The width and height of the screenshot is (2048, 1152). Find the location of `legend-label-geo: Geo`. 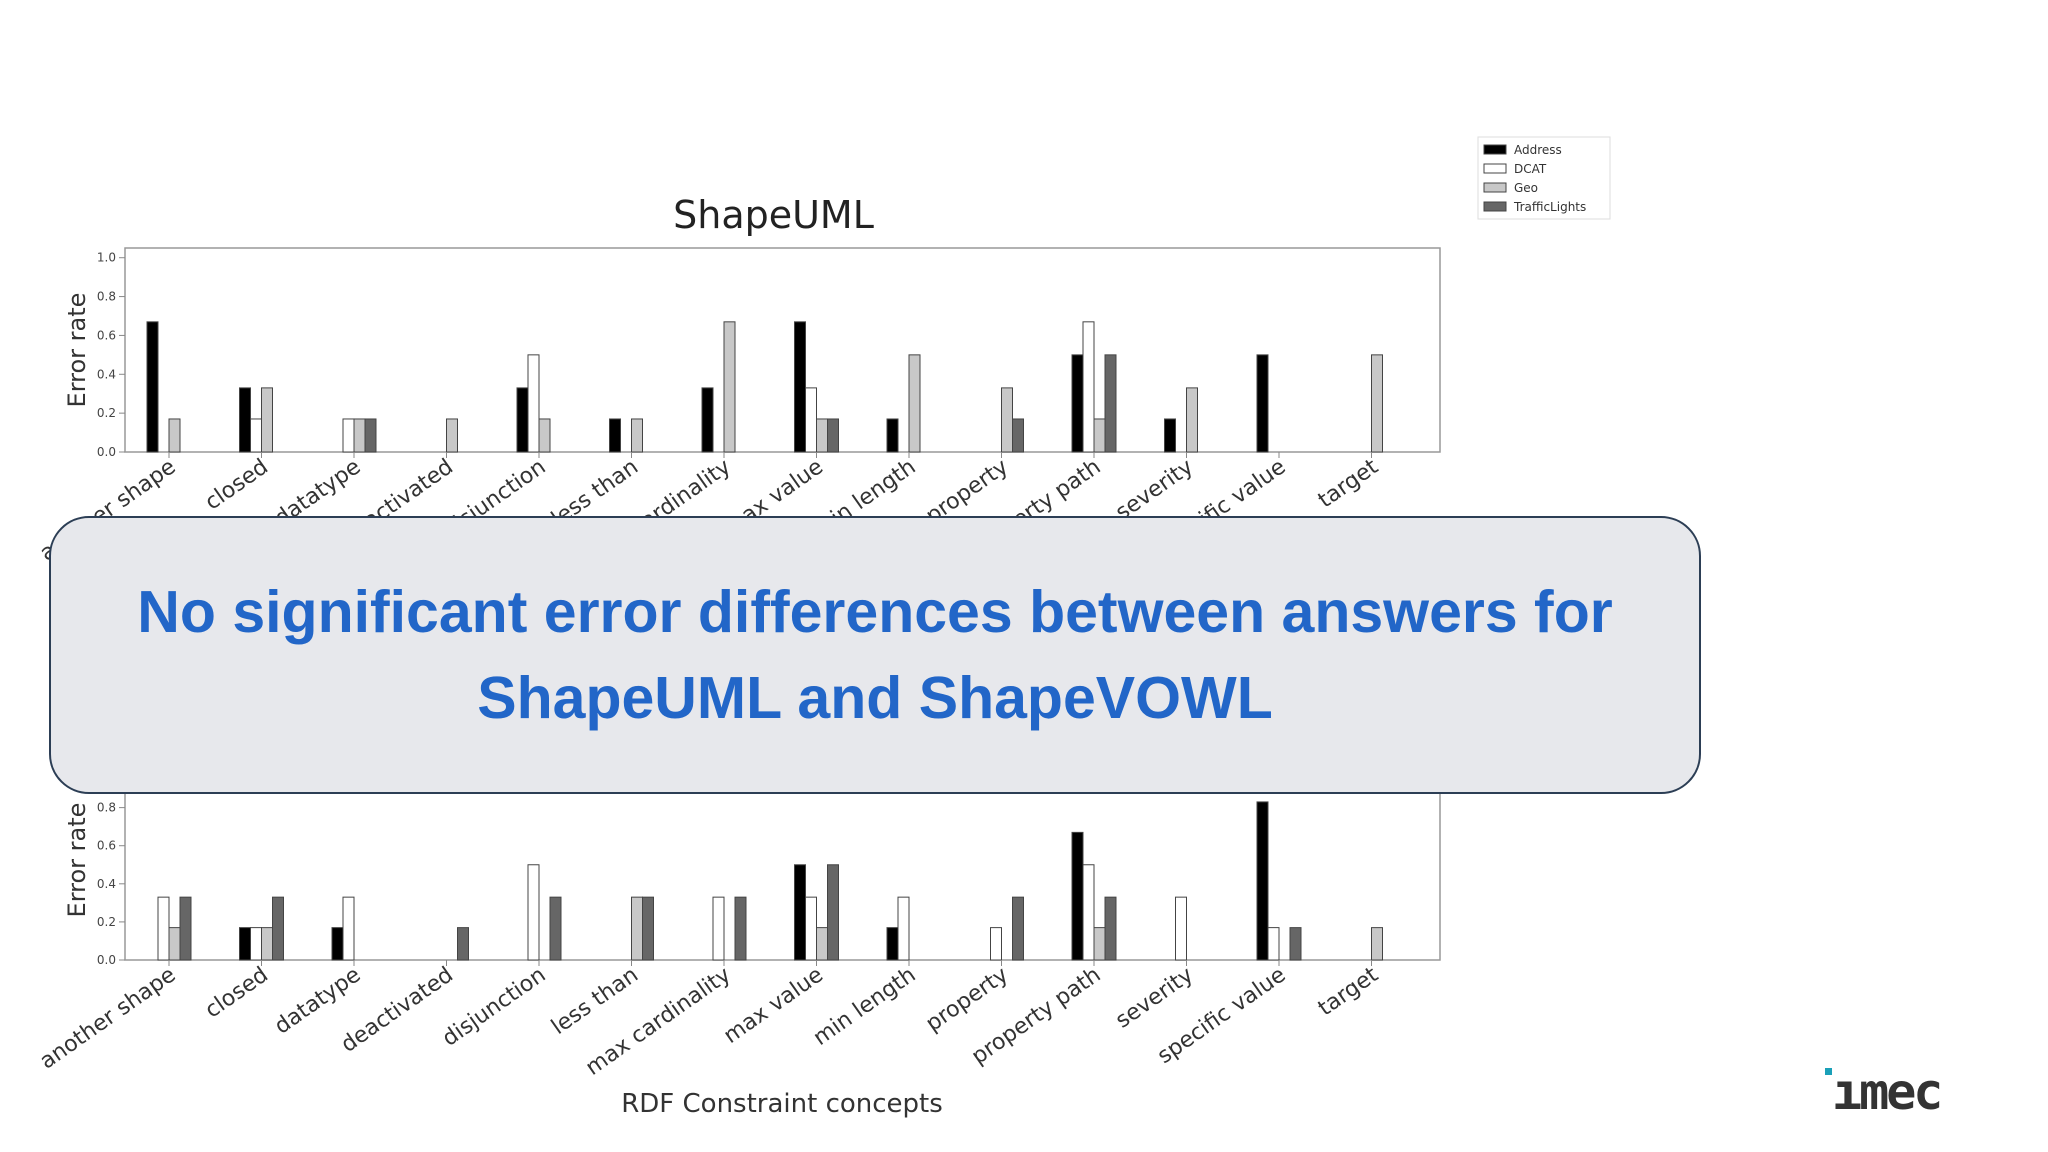

legend-label-geo: Geo is located at coordinates (1526, 188).